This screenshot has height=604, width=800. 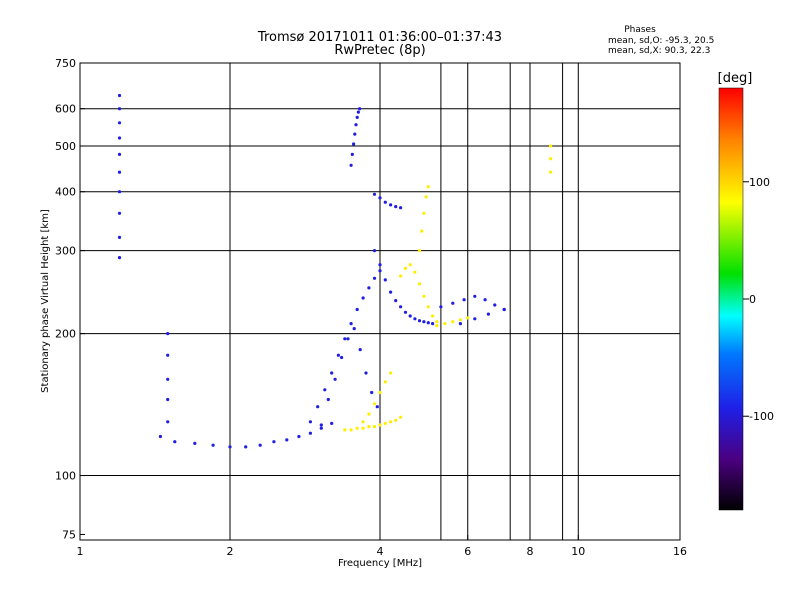 I want to click on x-tick-label: 16, so click(x=680, y=551).